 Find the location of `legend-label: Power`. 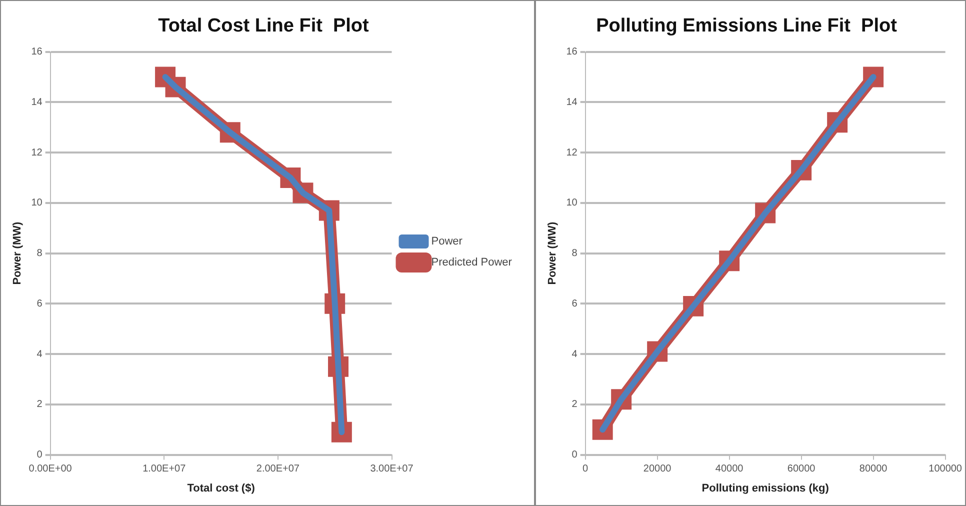

legend-label: Power is located at coordinates (447, 242).